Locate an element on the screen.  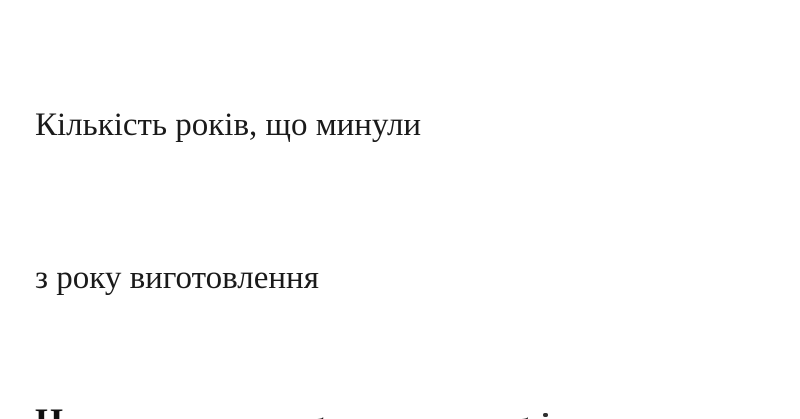
age-column-header: транспортного засобу is located at coordinates (221, 414).